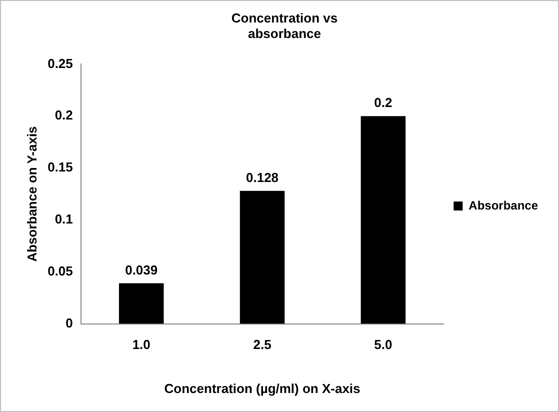 The width and height of the screenshot is (559, 412). I want to click on x-tick-label: 1.0, so click(141, 344).